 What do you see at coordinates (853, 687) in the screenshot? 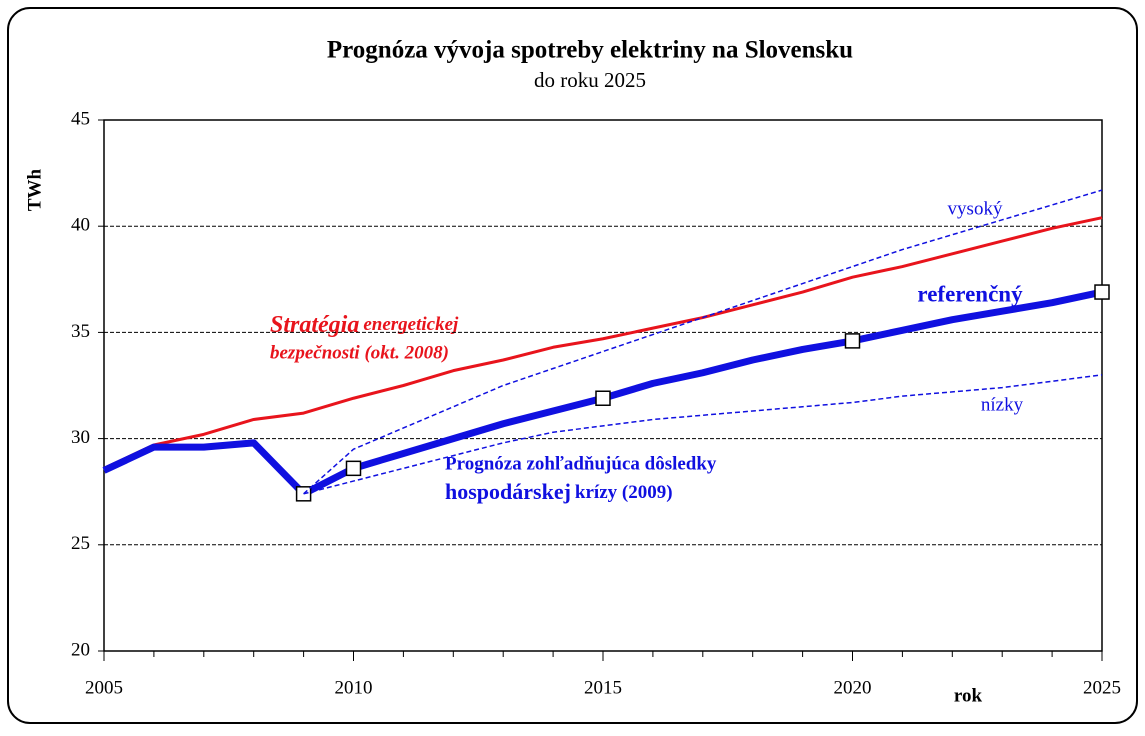
I see `x-tick-label: 2020` at bounding box center [853, 687].